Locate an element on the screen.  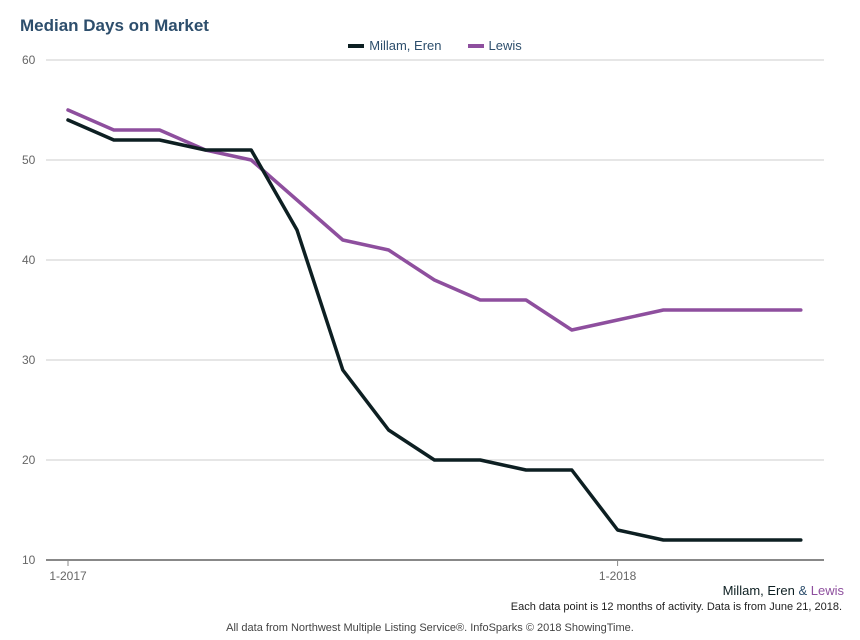
y-axis-ticks: 10 20 30 40 50 60 is located at coordinates (29, 310).